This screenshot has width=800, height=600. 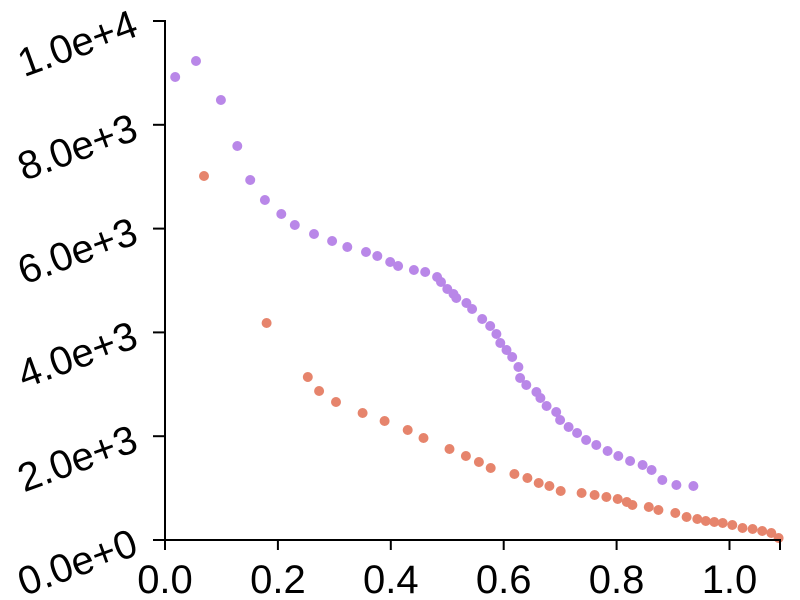 What do you see at coordinates (278, 579) in the screenshot?
I see `x-tick-label: 0.2` at bounding box center [278, 579].